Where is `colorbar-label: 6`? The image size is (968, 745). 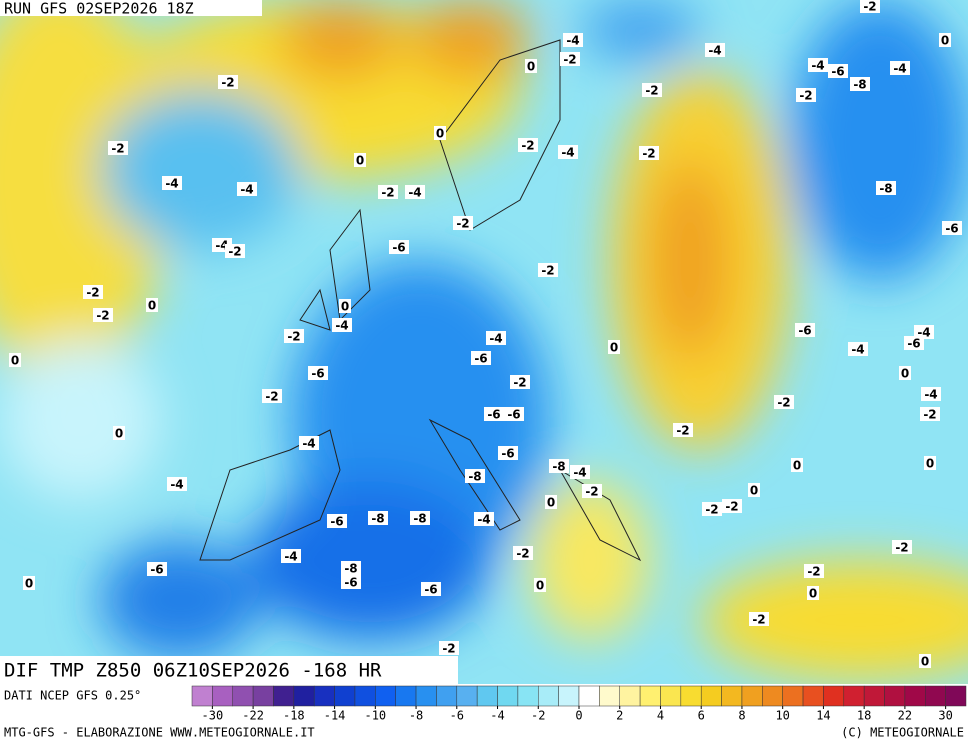 colorbar-label: 6 is located at coordinates (701, 716).